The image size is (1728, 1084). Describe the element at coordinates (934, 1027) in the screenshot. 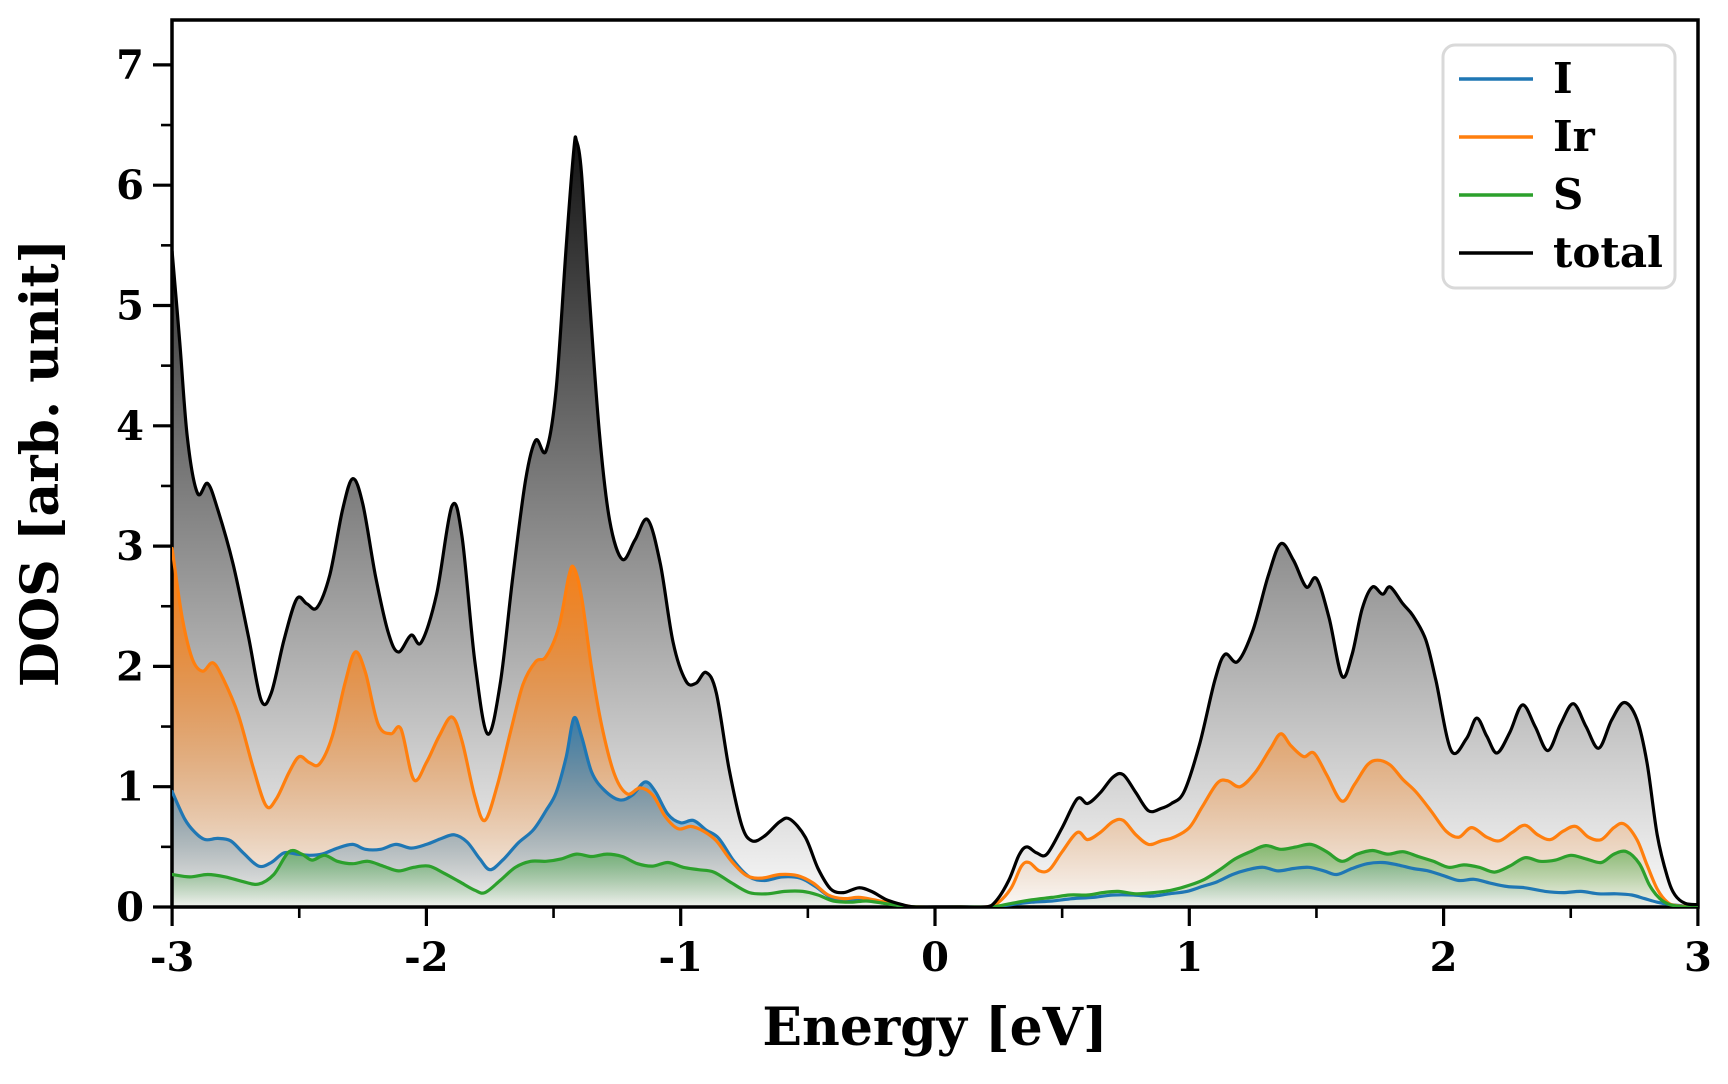

I see `x-axis-label: Energy [eV]` at that location.